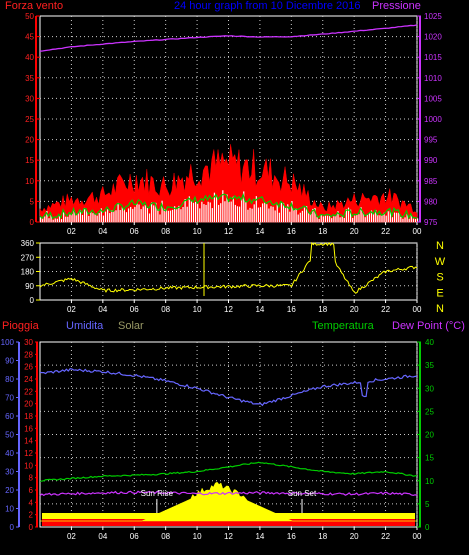 The height and width of the screenshot is (555, 469). Describe the element at coordinates (228, 536) in the screenshot. I see `p3-xtick-label: 12` at that location.